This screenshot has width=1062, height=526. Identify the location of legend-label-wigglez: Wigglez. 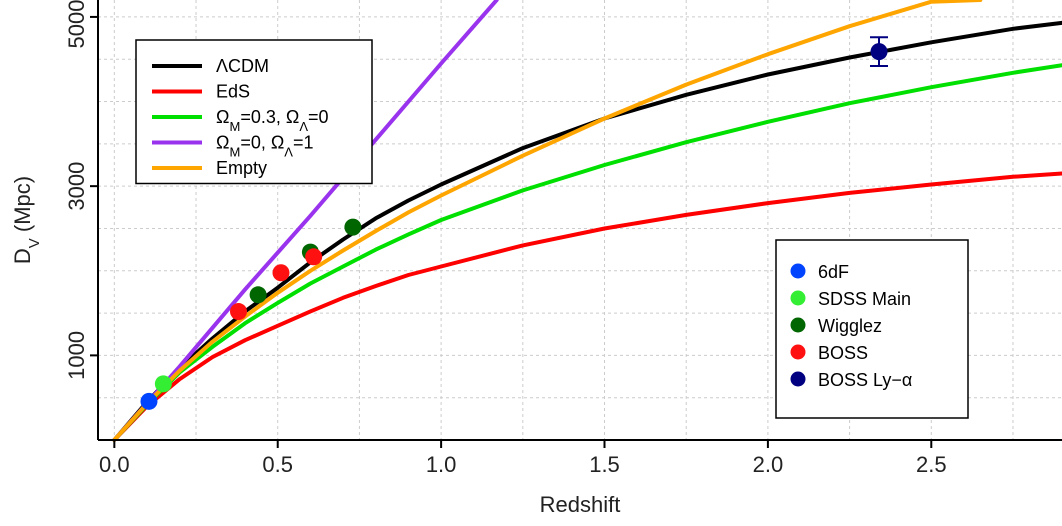
(850, 326).